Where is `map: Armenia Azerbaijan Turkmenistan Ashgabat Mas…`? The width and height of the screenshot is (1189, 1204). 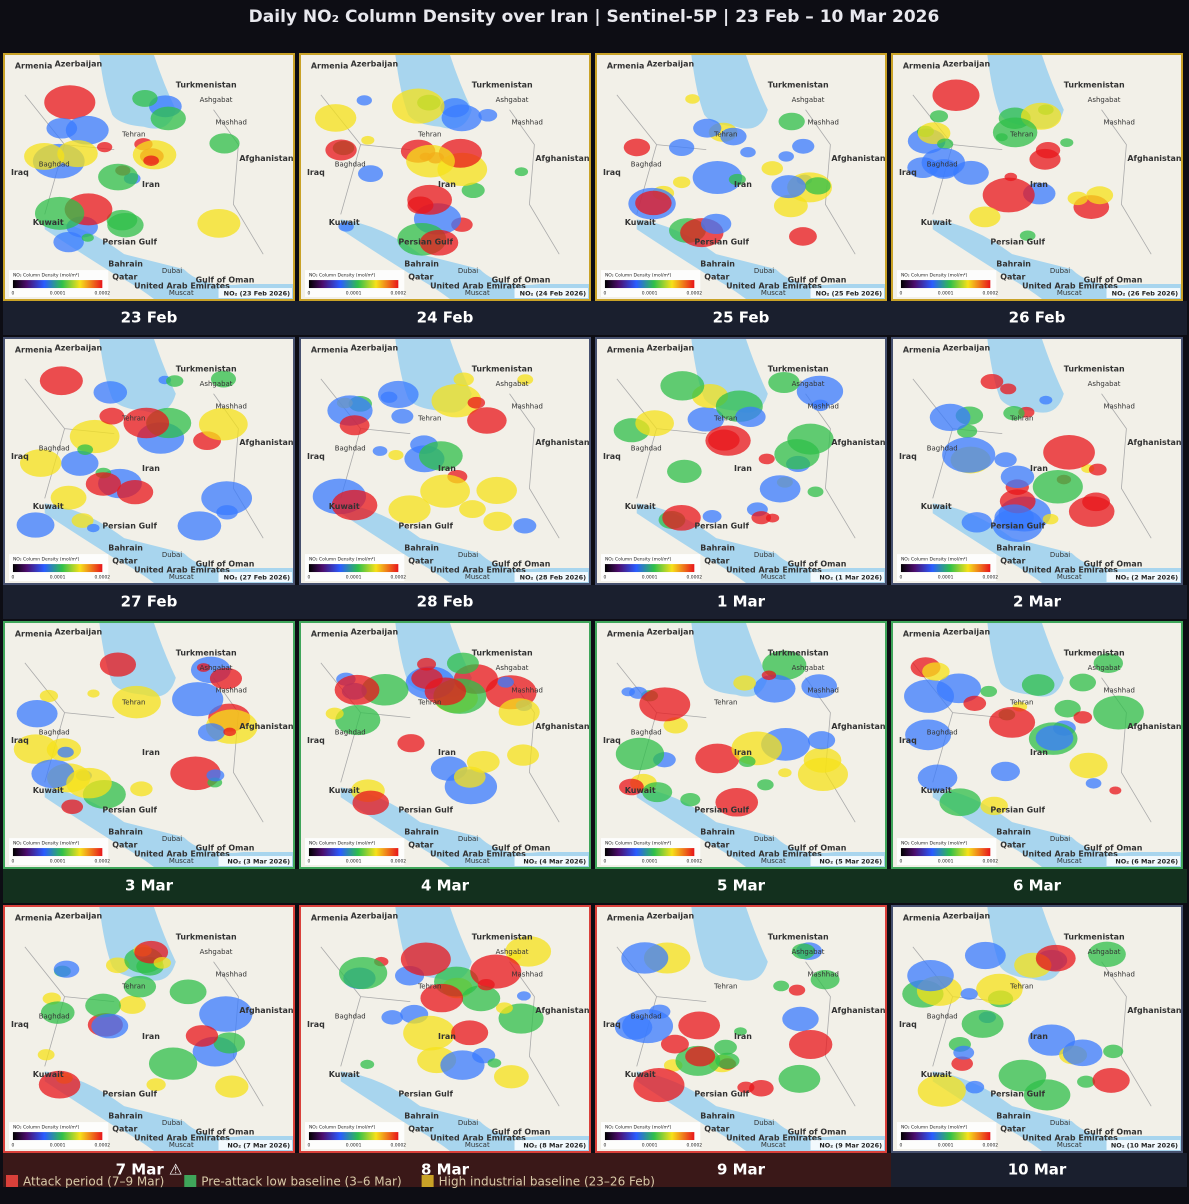 map: Armenia Azerbaijan Turkmenistan Ashgabat Mas… is located at coordinates (1037, 1029).